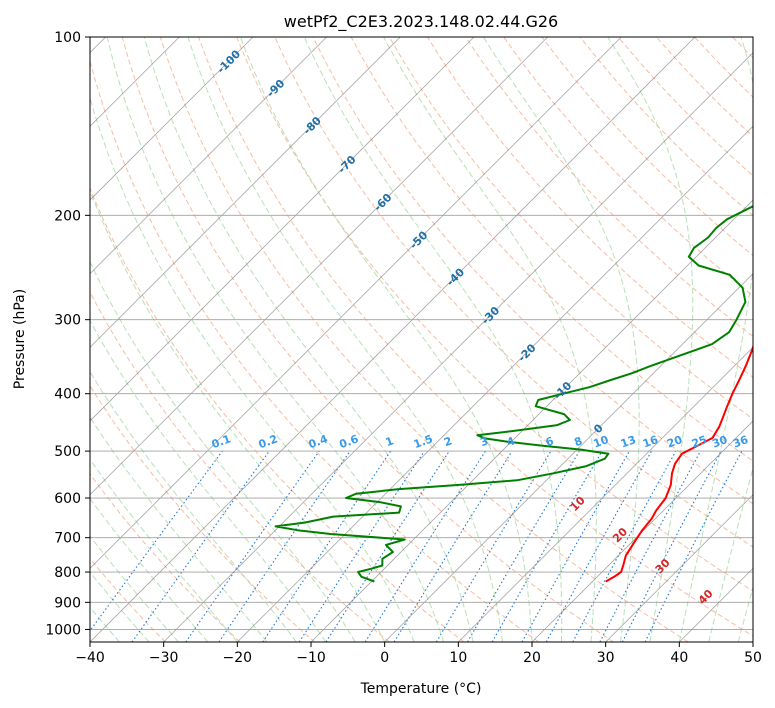 This screenshot has width=775, height=708. I want to click on y-tick-label: 900, so click(67, 603).